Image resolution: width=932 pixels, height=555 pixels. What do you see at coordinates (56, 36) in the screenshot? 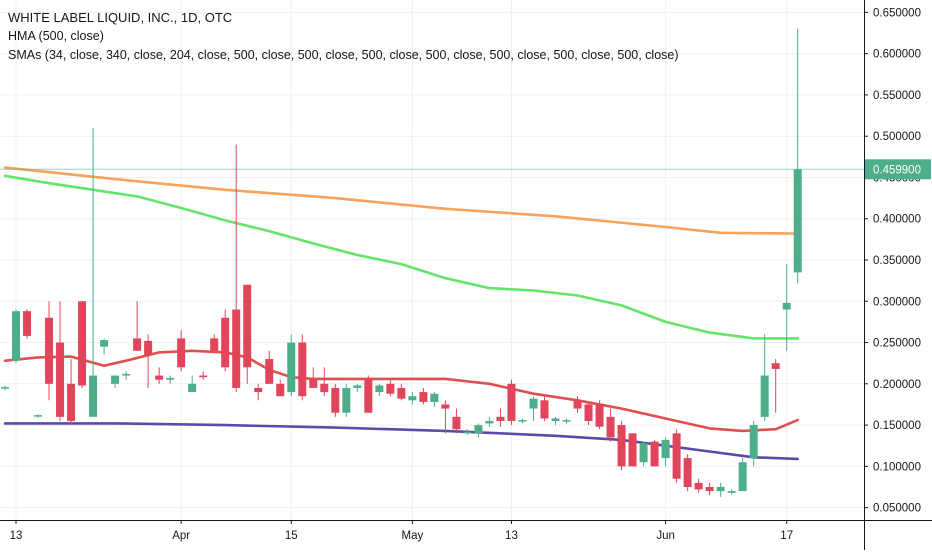
I see `hma-indicator-label: HMA (500, close)` at bounding box center [56, 36].